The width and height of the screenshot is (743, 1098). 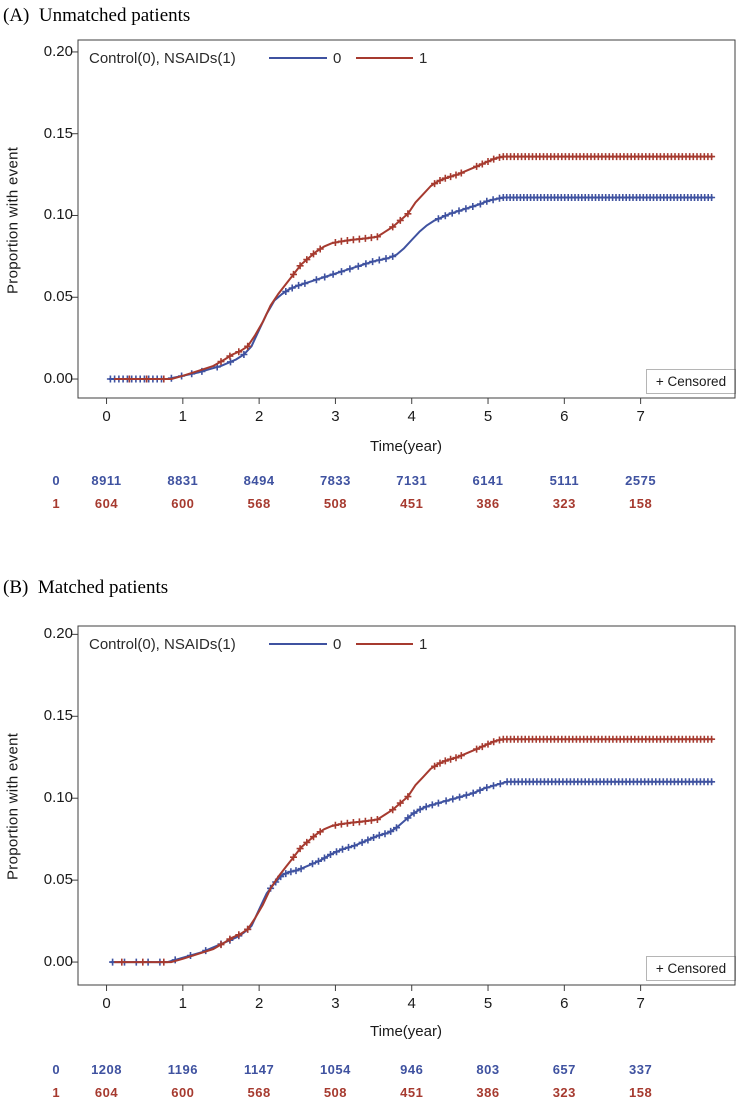 What do you see at coordinates (335, 1069) in the screenshot?
I see `at-risk-value: 1054` at bounding box center [335, 1069].